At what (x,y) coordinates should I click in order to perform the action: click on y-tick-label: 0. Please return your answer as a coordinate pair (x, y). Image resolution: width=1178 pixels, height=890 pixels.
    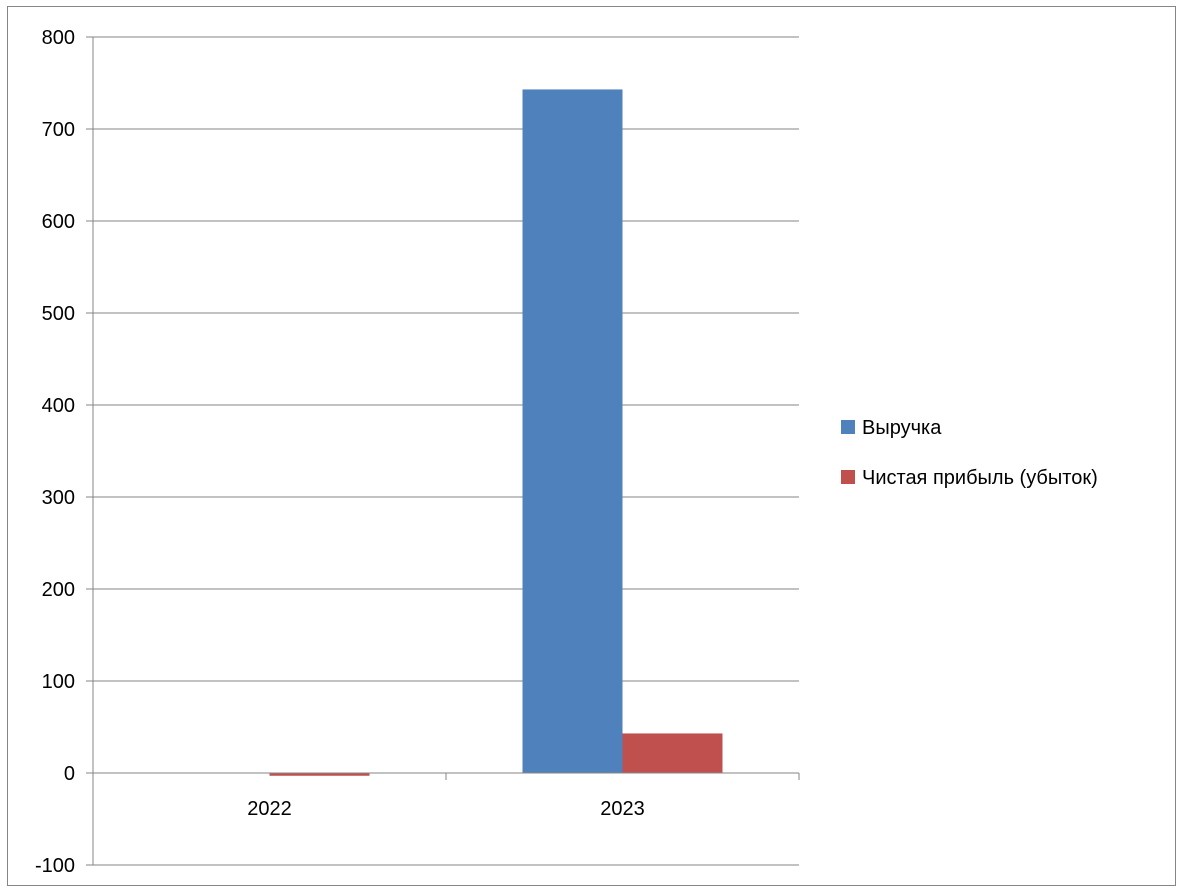
    Looking at the image, I should click on (69, 774).